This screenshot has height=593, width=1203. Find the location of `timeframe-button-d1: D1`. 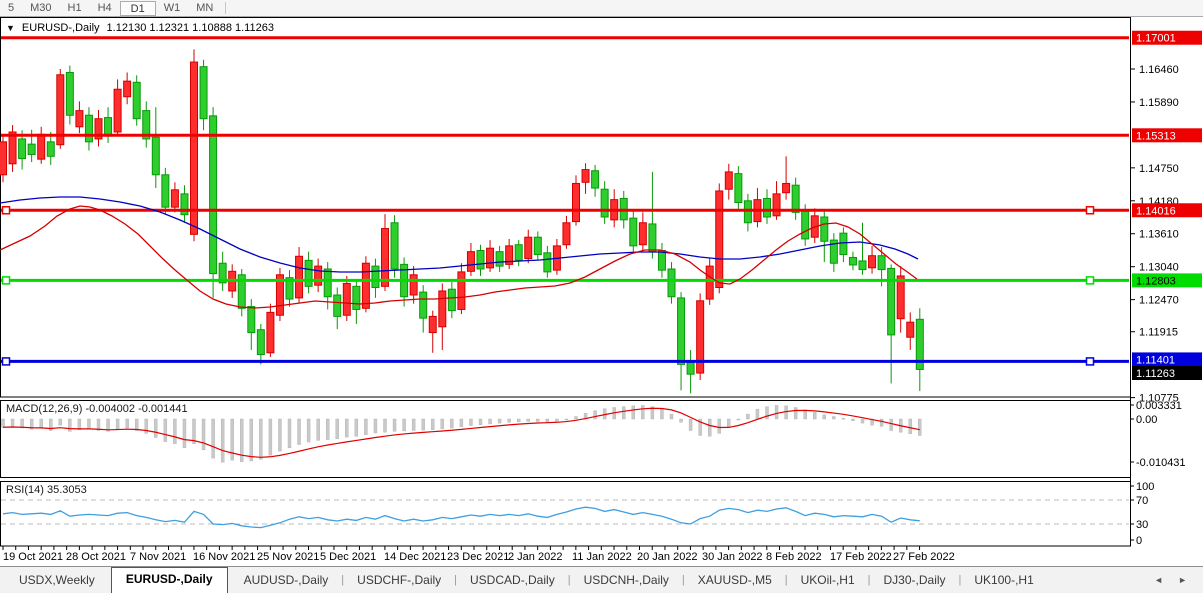

timeframe-button-d1: D1 is located at coordinates (137, 8).